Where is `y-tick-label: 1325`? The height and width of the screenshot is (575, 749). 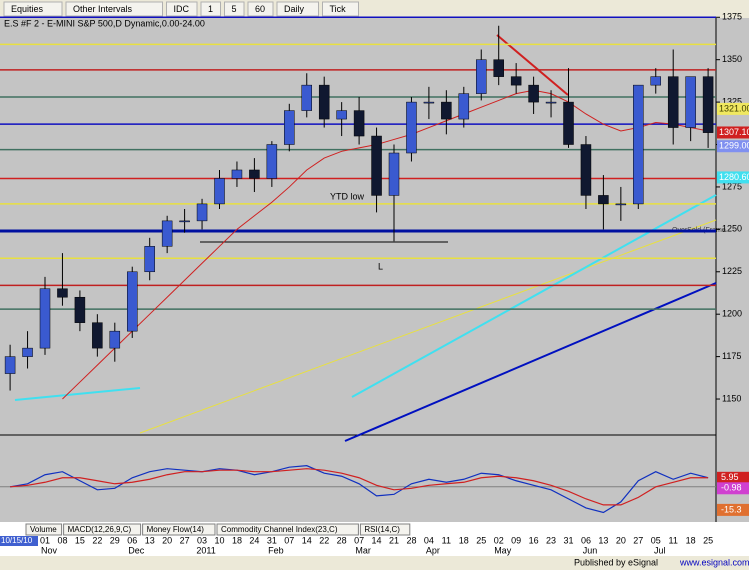
y-tick-label: 1325 is located at coordinates (732, 101).